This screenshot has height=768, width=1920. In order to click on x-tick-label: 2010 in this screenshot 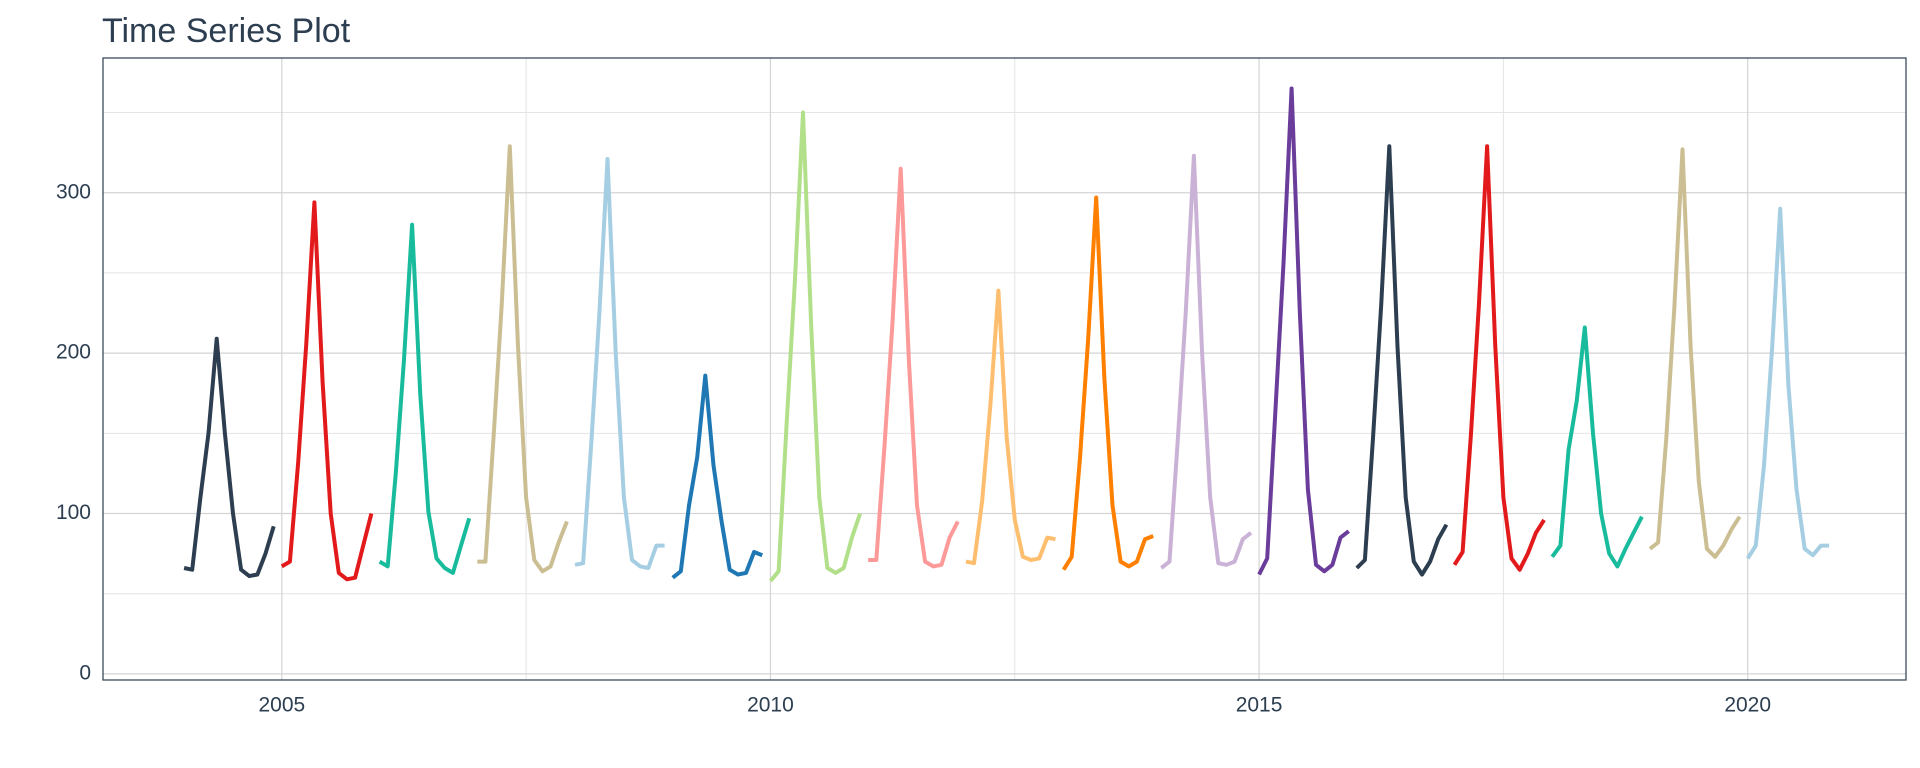, I will do `click(770, 705)`.